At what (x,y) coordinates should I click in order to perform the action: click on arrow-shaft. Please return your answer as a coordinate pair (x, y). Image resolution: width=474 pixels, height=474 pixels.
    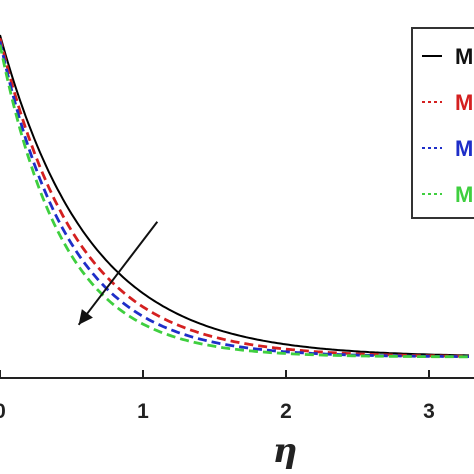
    Looking at the image, I should click on (118, 273).